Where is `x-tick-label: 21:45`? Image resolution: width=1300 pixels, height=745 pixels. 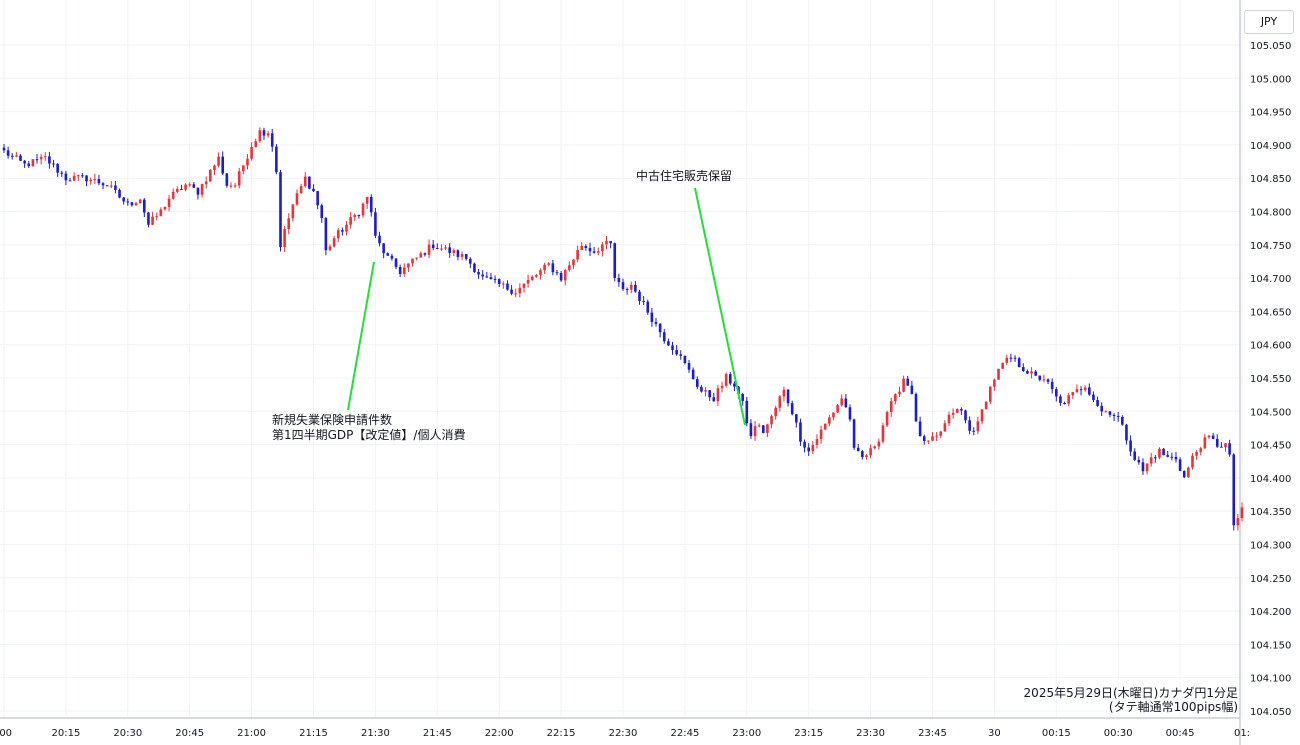
x-tick-label: 21:45 is located at coordinates (437, 733).